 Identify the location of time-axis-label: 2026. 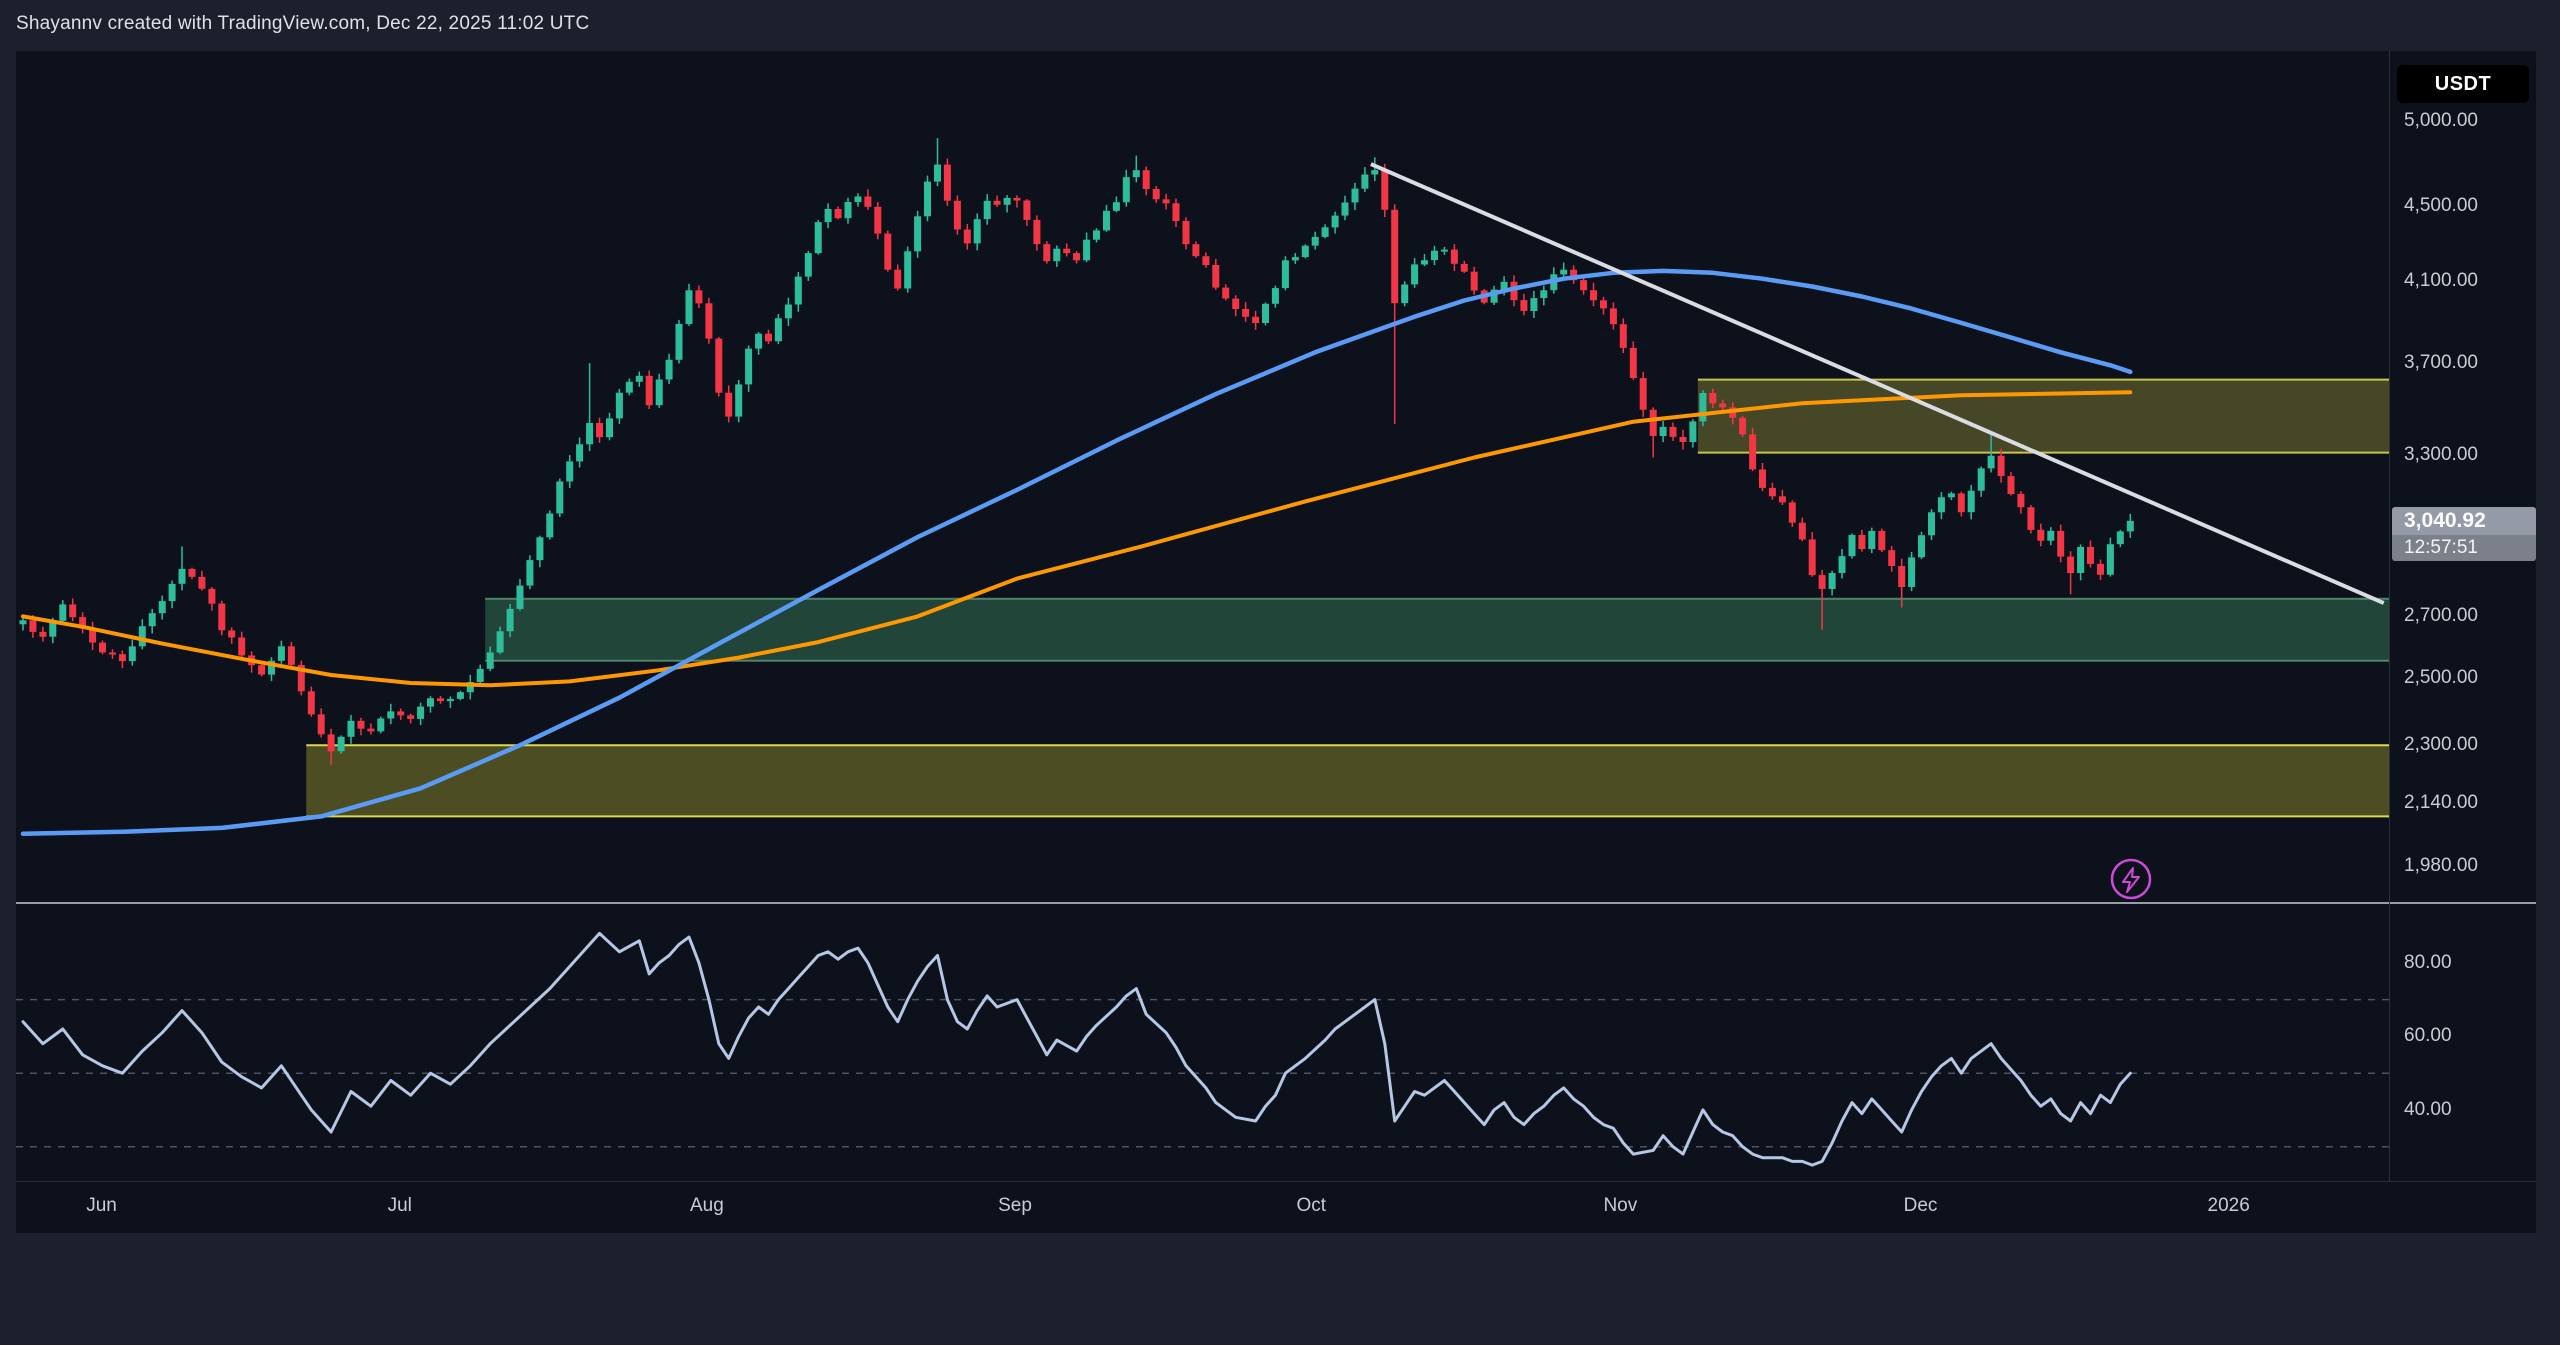
(2228, 1205).